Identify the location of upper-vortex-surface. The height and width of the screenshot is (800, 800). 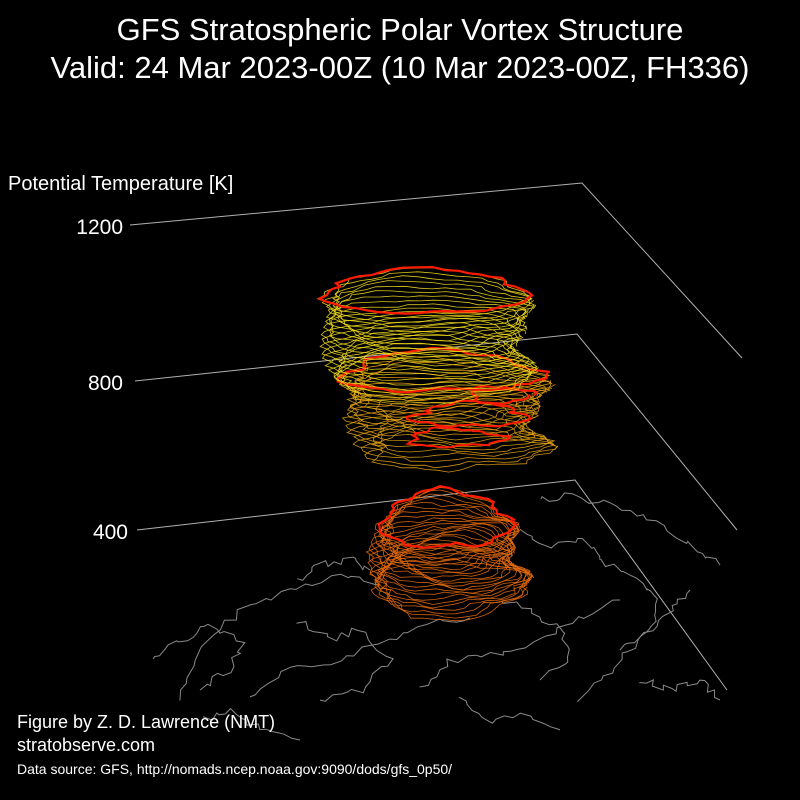
(427, 334).